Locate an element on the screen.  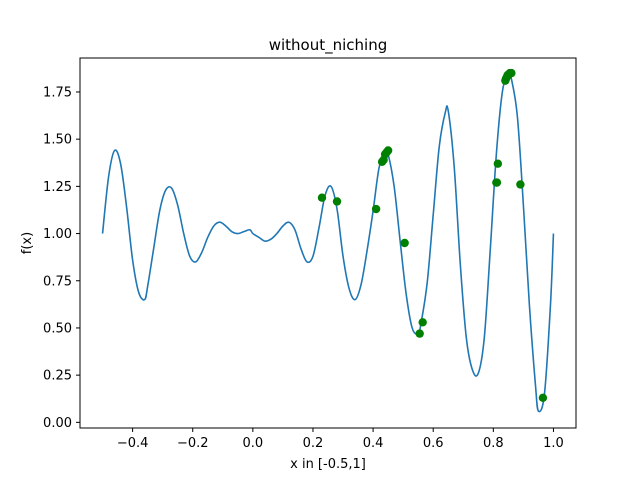
x-tick-label: −0.2 is located at coordinates (193, 443).